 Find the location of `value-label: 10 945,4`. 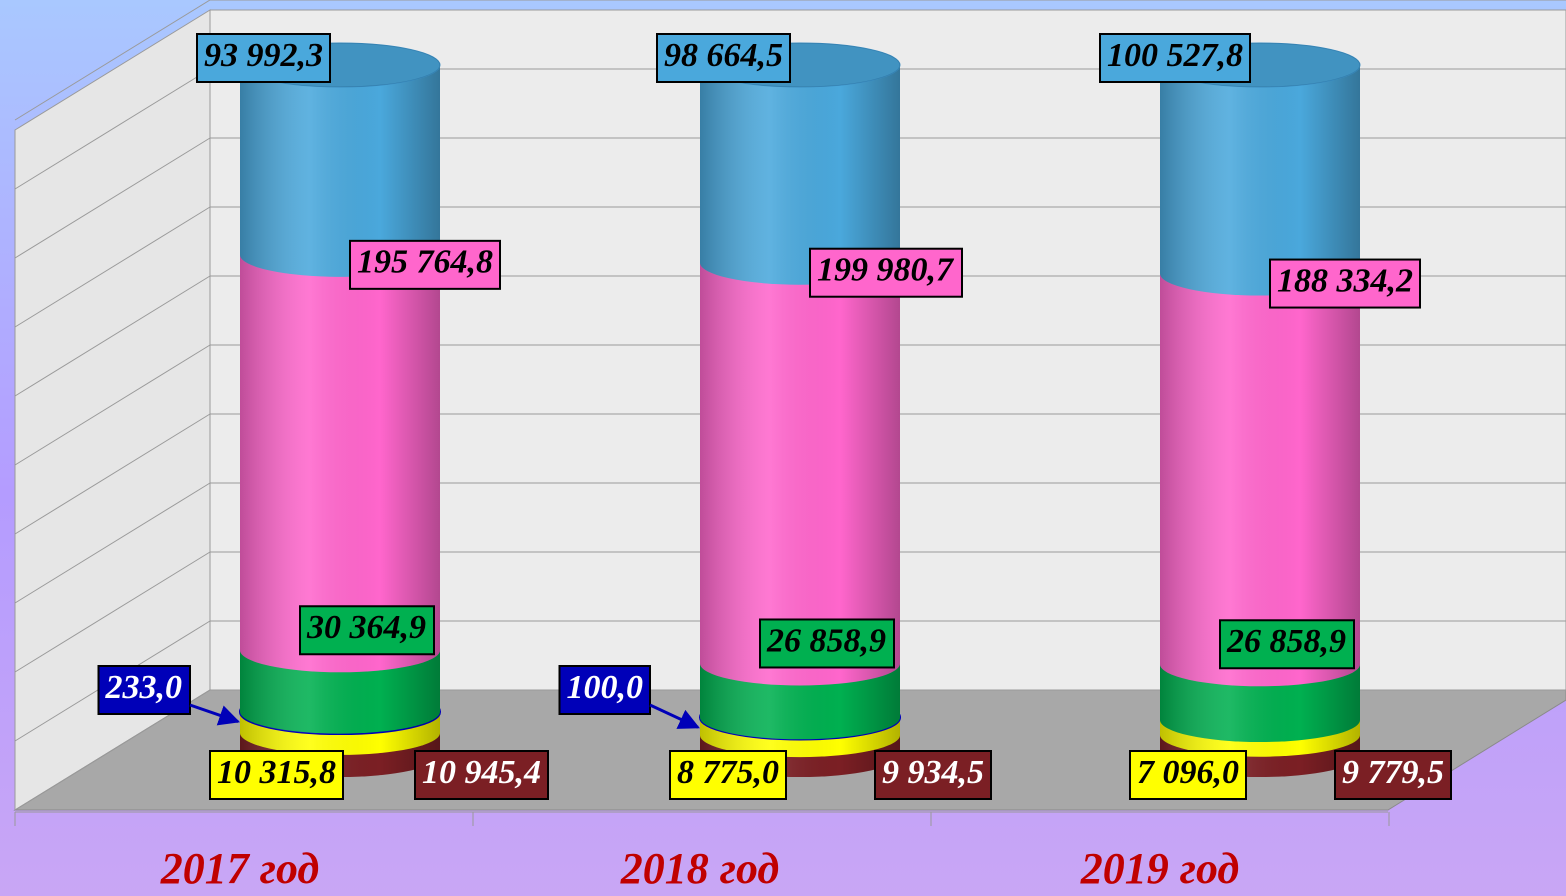

value-label: 10 945,4 is located at coordinates (481, 772).